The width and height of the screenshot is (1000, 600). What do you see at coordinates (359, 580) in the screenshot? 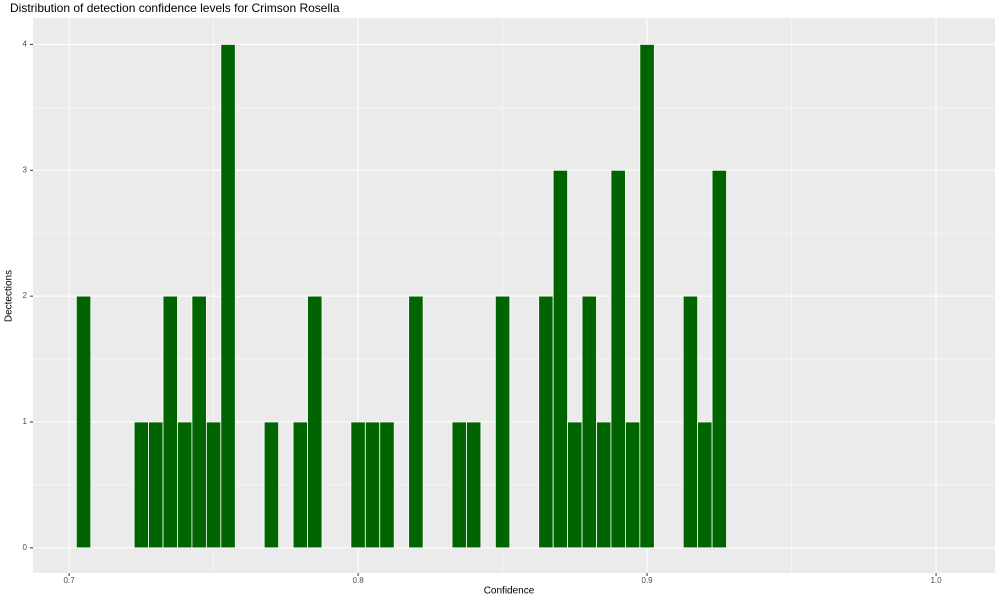
I see `x-tick-label: 0.8` at bounding box center [359, 580].